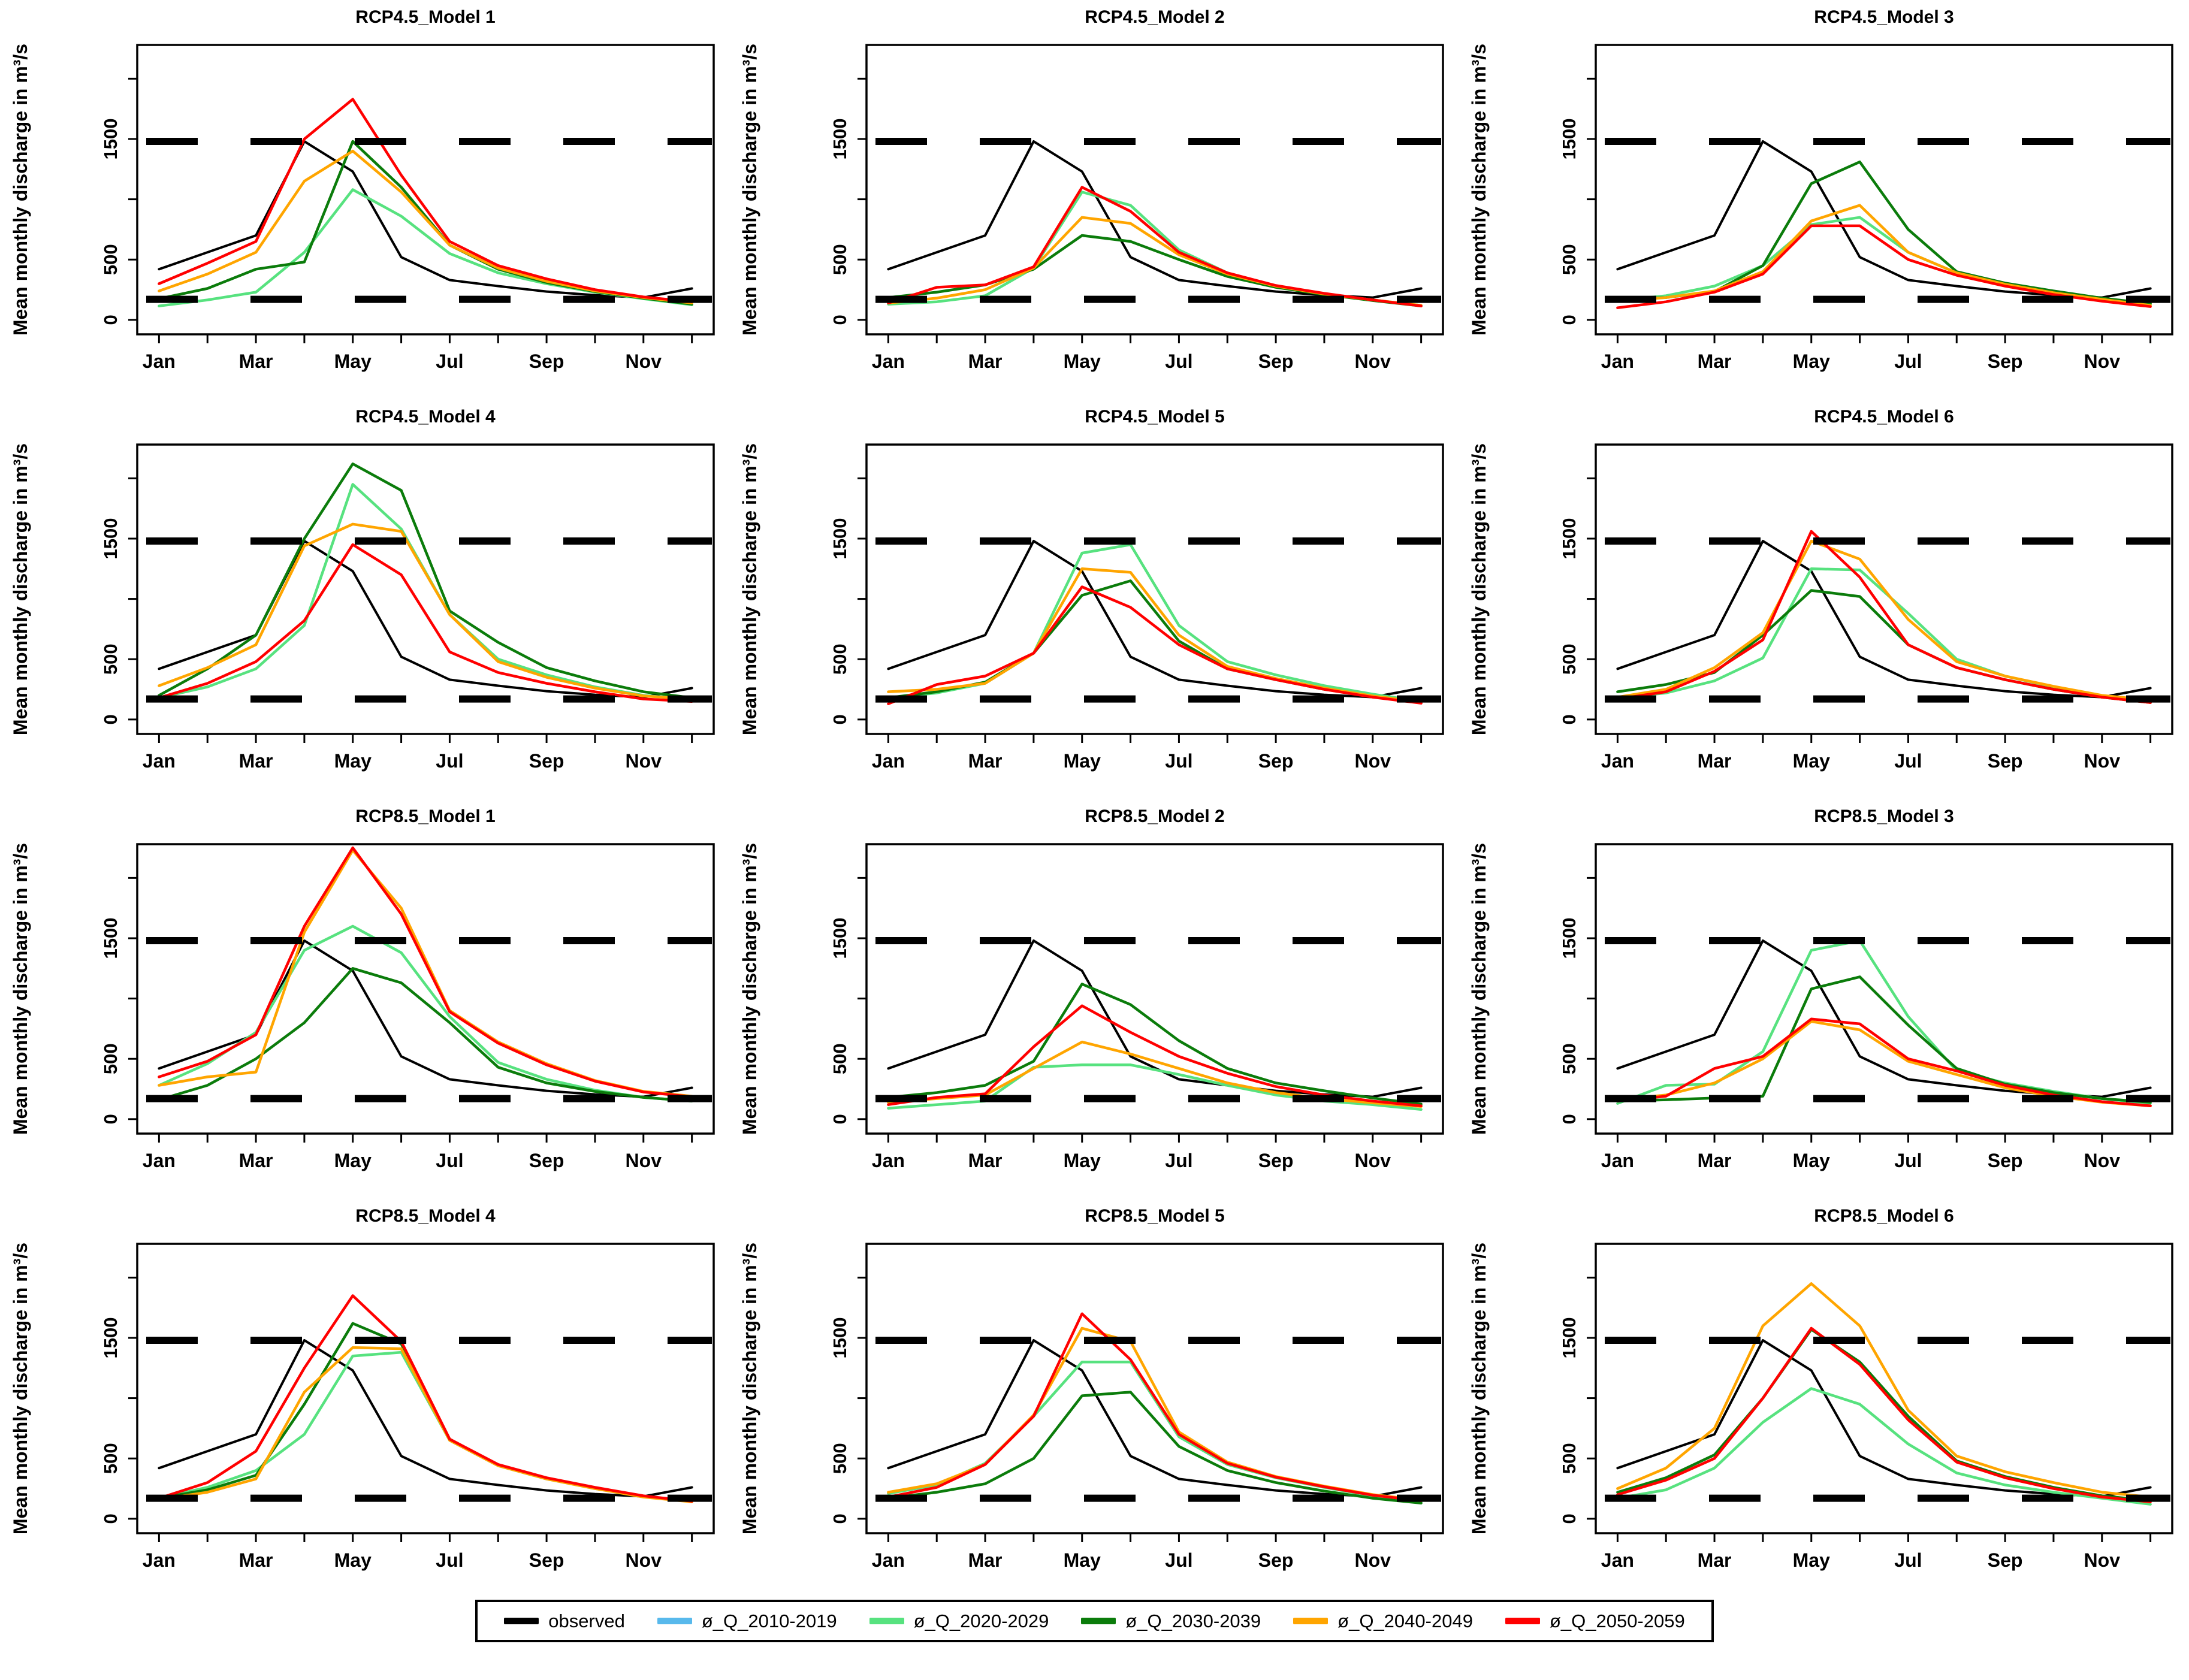 The image size is (2189, 1680). What do you see at coordinates (1884, 816) in the screenshot?
I see `panel-title: RCP8.5_Model 3` at bounding box center [1884, 816].